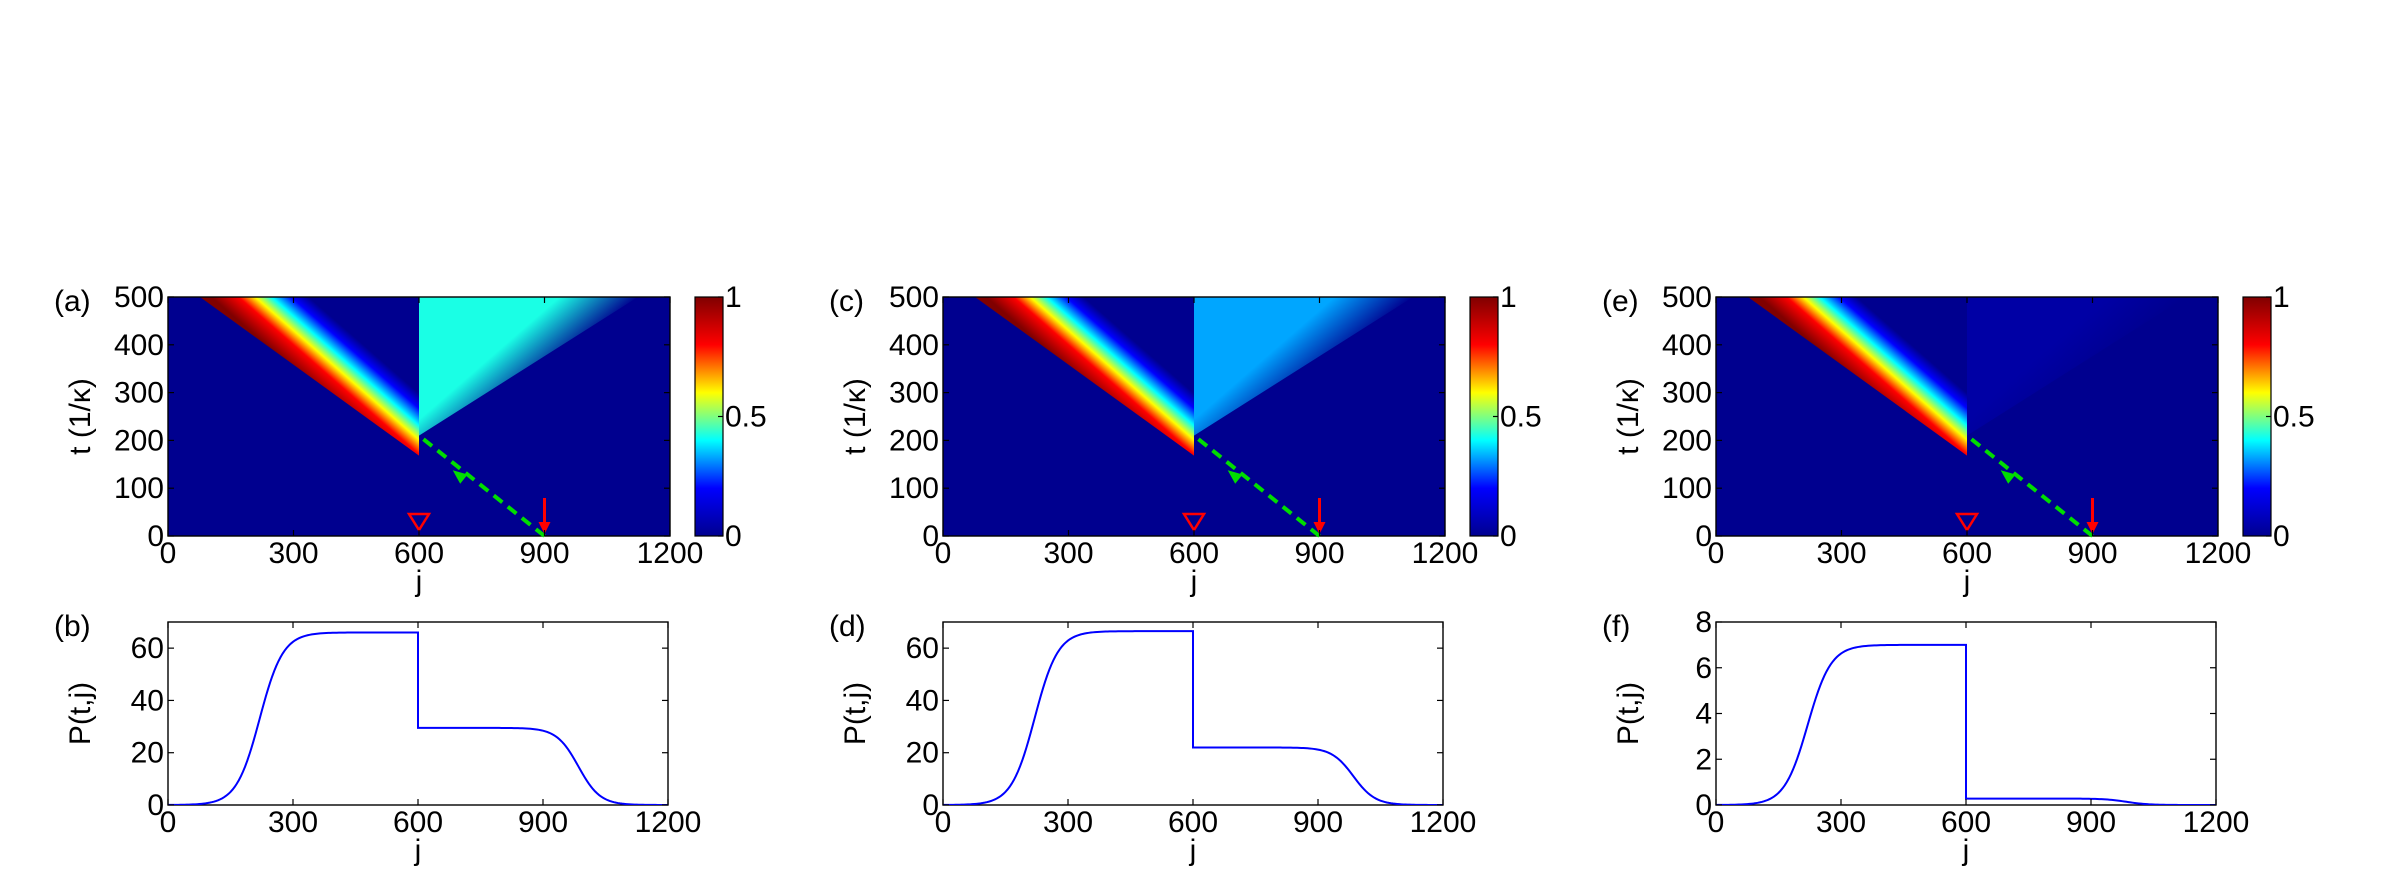 The width and height of the screenshot is (2383, 880). Describe the element at coordinates (1620, 301) in the screenshot. I see `panel-label: (e)` at that location.